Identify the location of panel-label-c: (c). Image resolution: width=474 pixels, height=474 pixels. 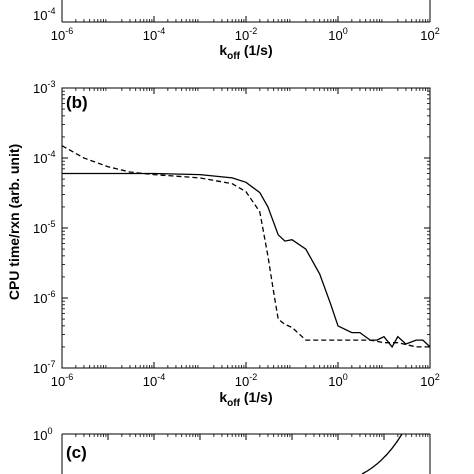
(76, 452).